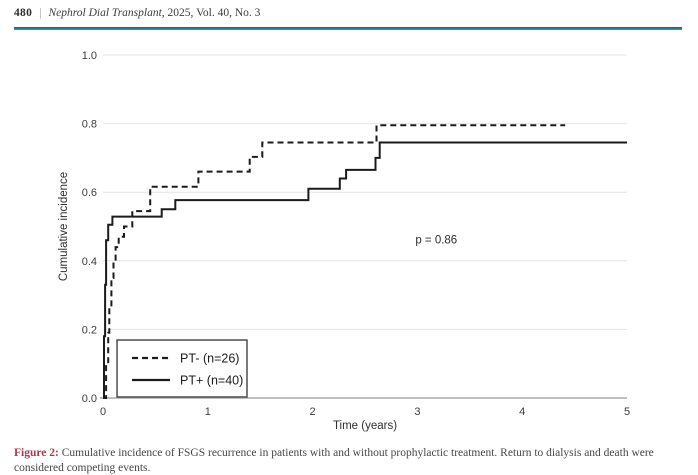 This screenshot has width=698, height=475. What do you see at coordinates (89, 56) in the screenshot?
I see `y-tick-label: 1.0` at bounding box center [89, 56].